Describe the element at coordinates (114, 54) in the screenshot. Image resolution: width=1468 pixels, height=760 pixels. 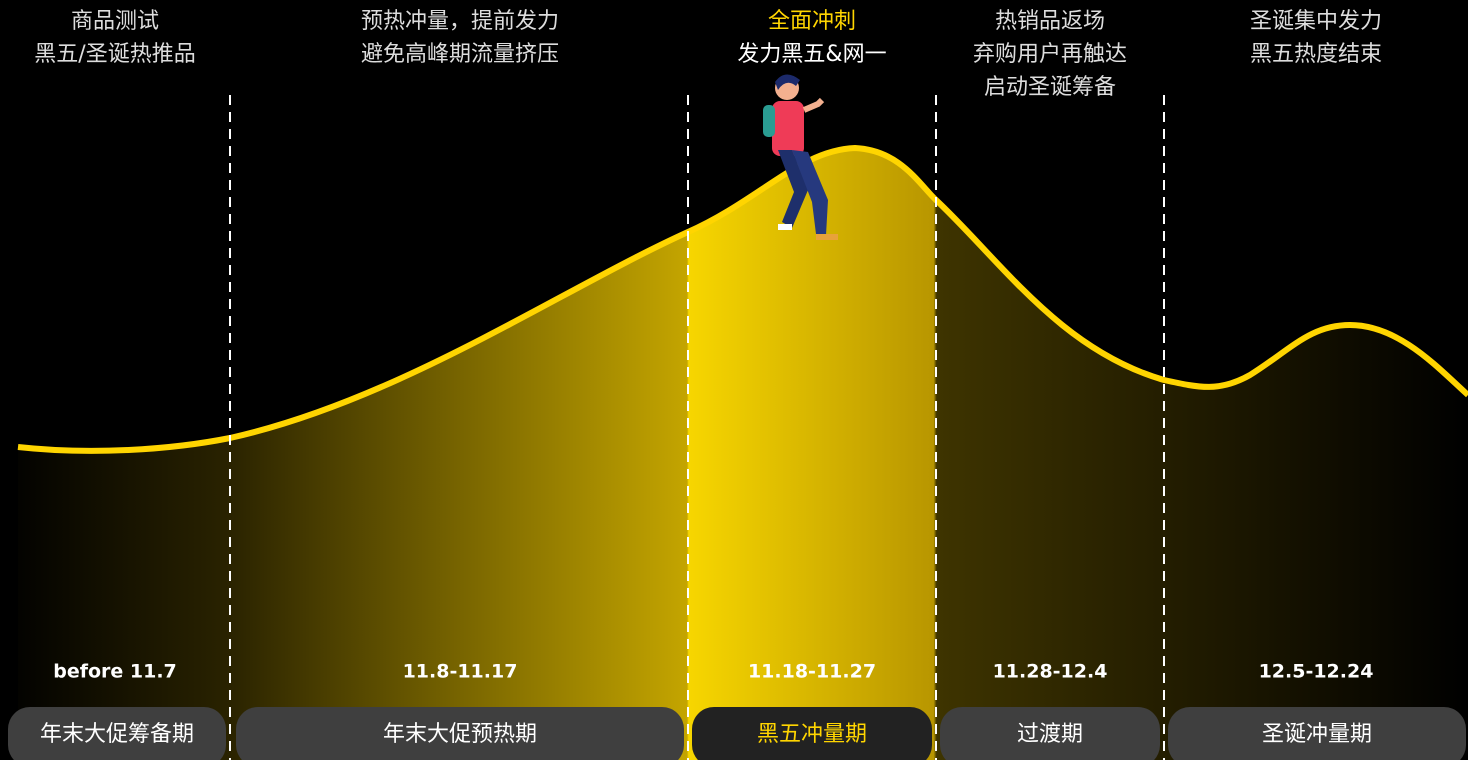
I see `phase-note: 黑五/圣诞热推品` at that location.